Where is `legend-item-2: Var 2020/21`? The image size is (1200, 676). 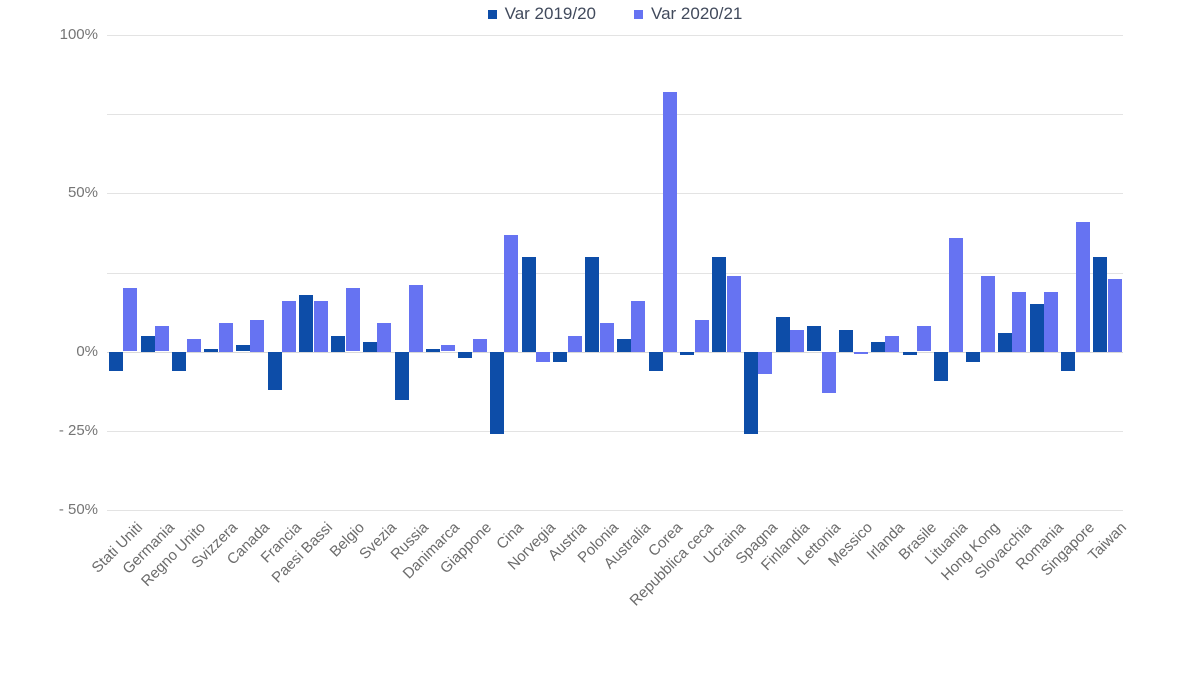
legend-item-2: Var 2020/21 is located at coordinates (688, 14).